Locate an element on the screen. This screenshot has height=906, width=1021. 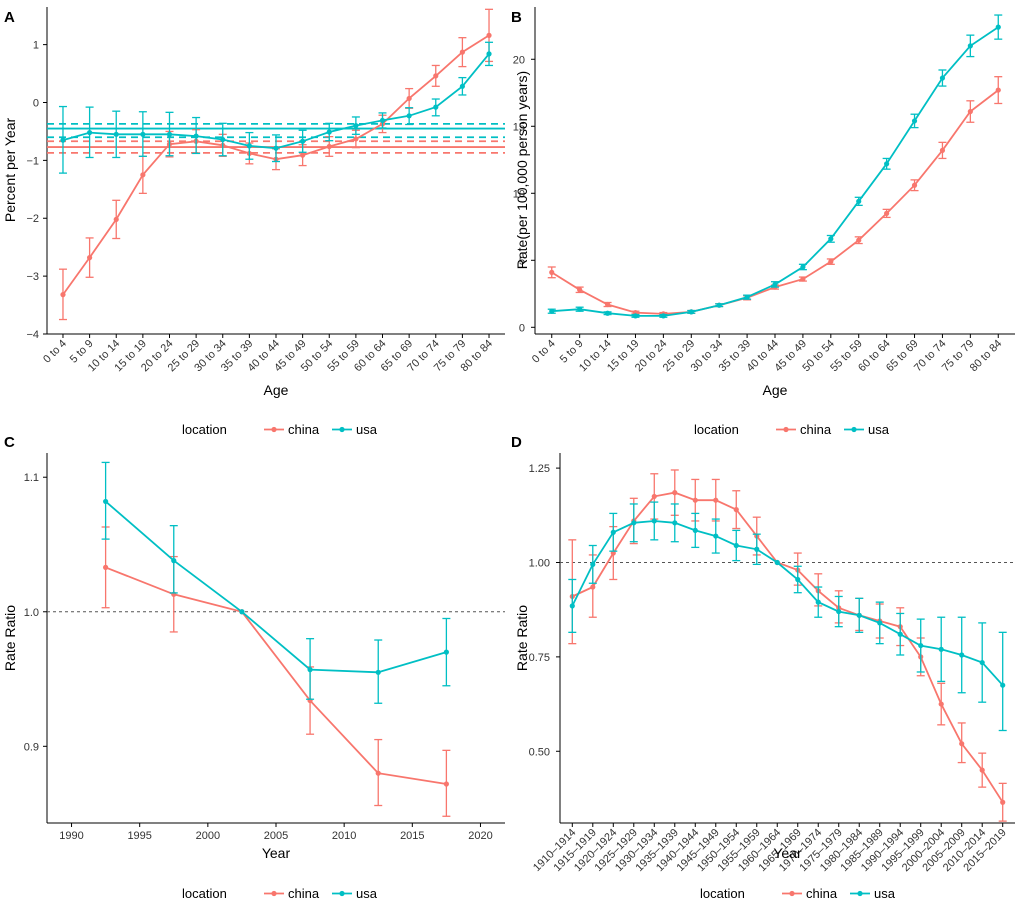
y-axis-title: Percent per Year is located at coordinates (10, 170).